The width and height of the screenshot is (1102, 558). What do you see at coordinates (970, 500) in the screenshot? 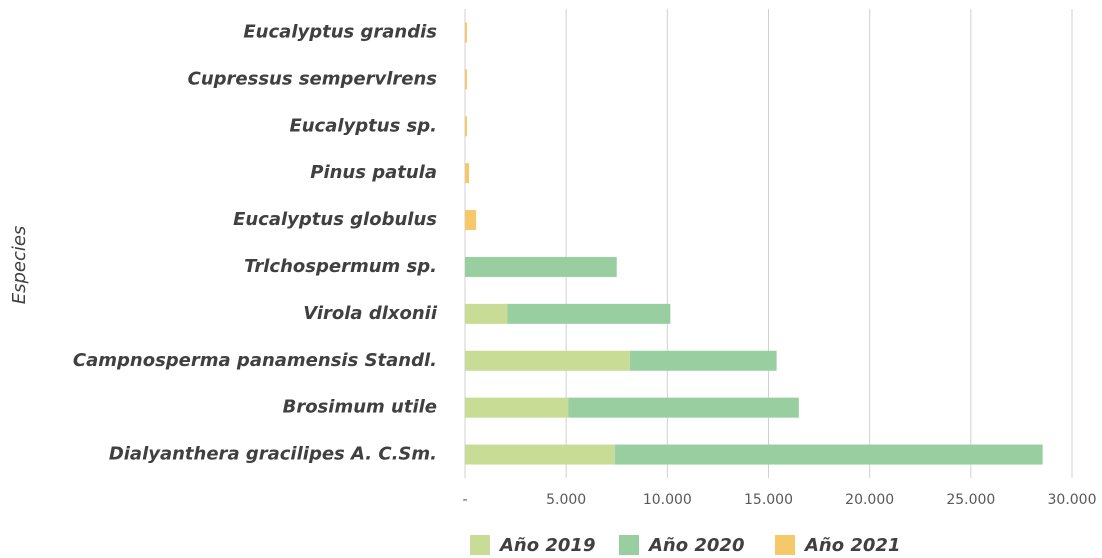
I see `x-tick-label: 25.000` at bounding box center [970, 500].